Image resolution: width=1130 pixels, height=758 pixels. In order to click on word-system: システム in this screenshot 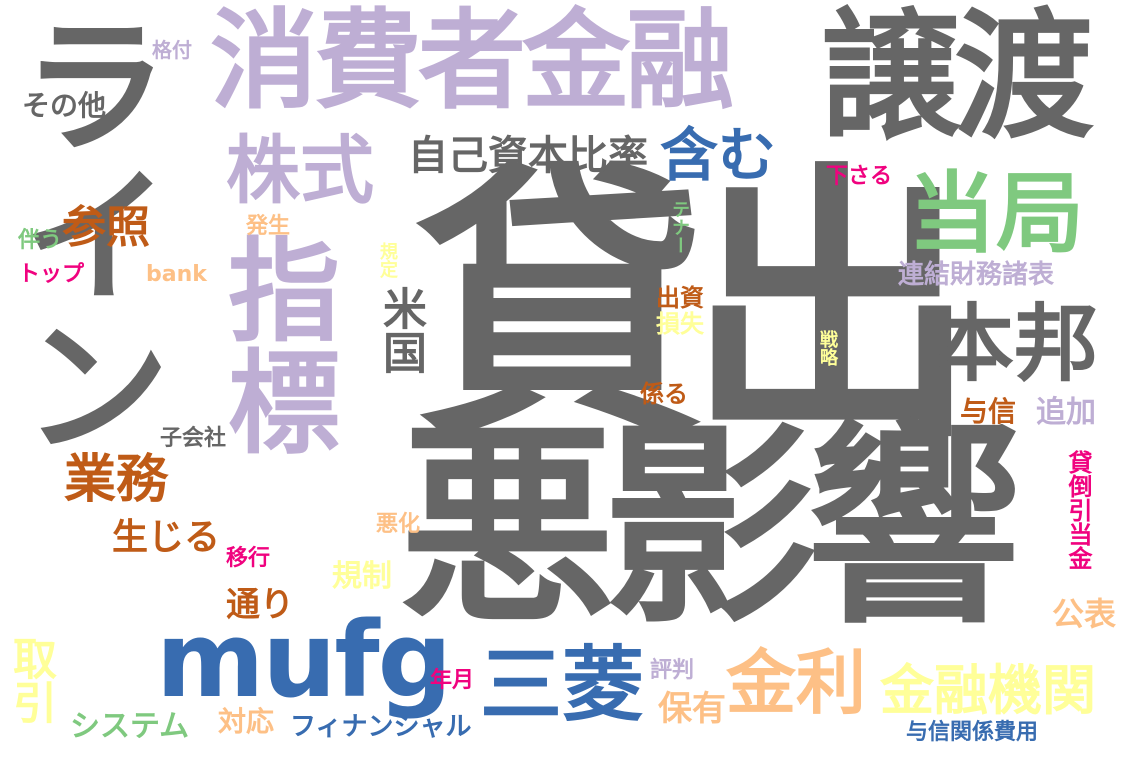, I will do `click(130, 726)`.